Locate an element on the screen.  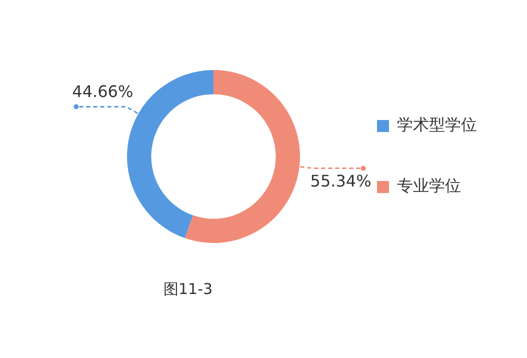
legend-label: 专业学位 is located at coordinates (429, 186).